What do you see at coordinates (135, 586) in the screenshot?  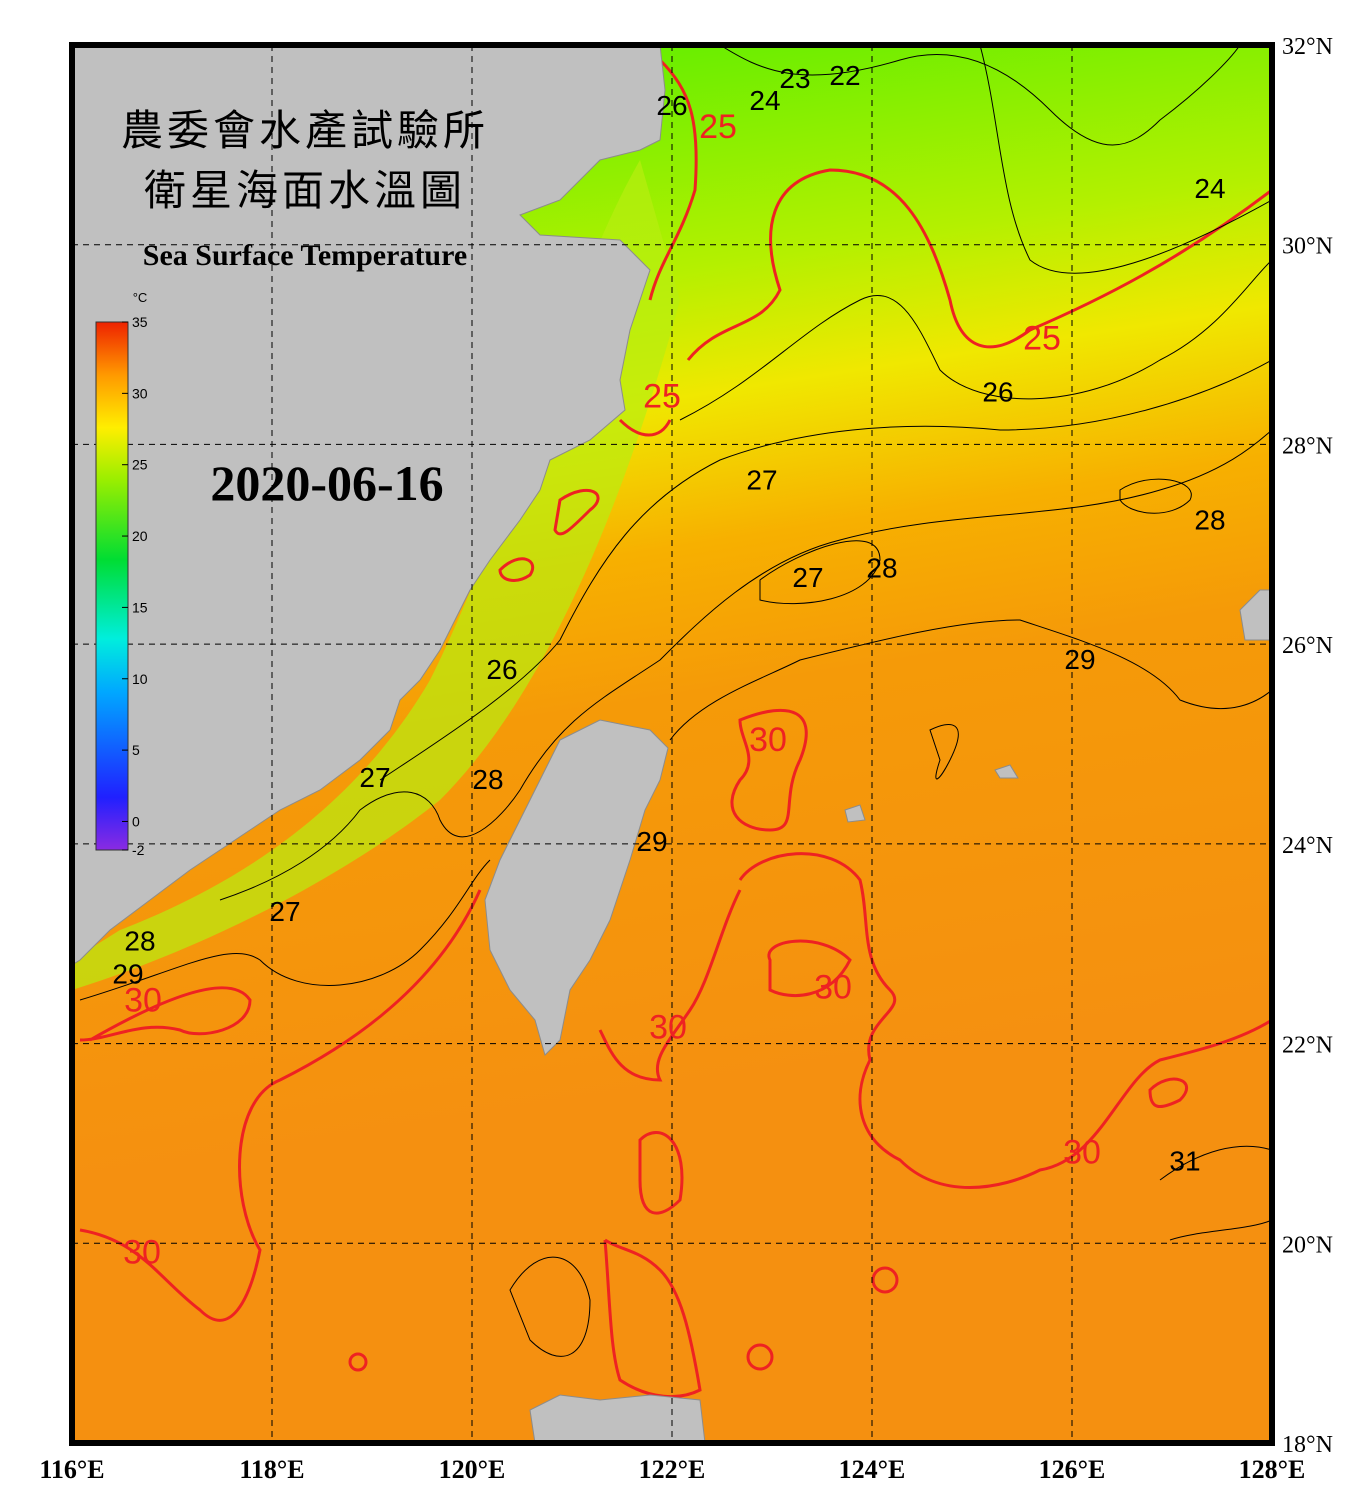 I see `colorbar-ticks: -2 0 5 10 15 20 25 30 35` at bounding box center [135, 586].